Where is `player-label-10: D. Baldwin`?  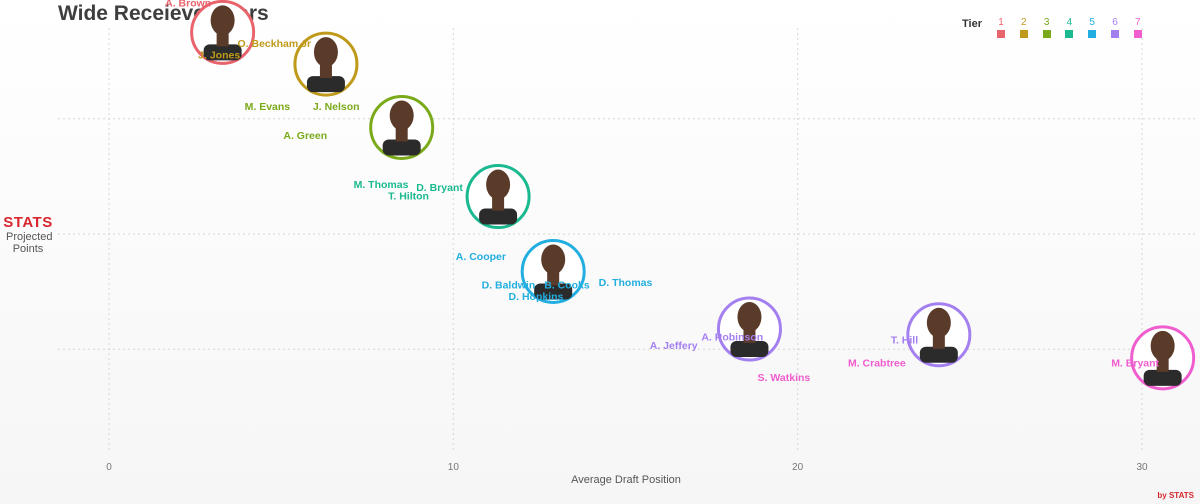
player-label-10: D. Baldwin is located at coordinates (509, 286).